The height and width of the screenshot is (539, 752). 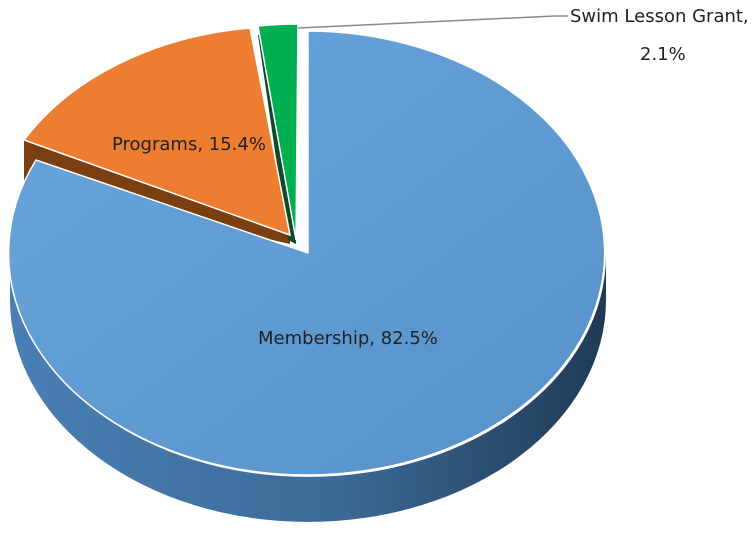 I want to click on swim-grant-leader-line, so click(x=432, y=22).